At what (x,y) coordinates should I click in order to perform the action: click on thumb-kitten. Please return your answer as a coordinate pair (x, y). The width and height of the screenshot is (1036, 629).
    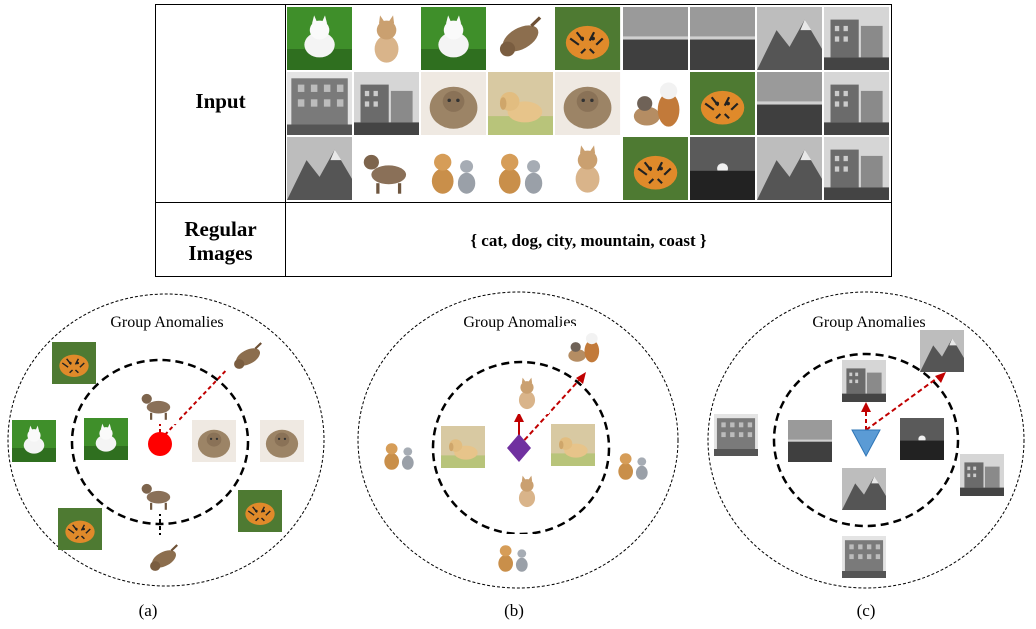
    Looking at the image, I should click on (527, 393).